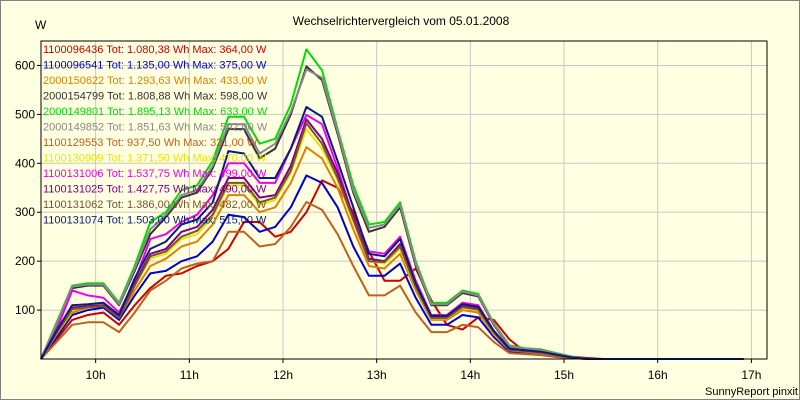  I want to click on legend-entry-1100129553: 1100129553 Tot: 937,50 Wh Max: 321,00 W, so click(150, 143).